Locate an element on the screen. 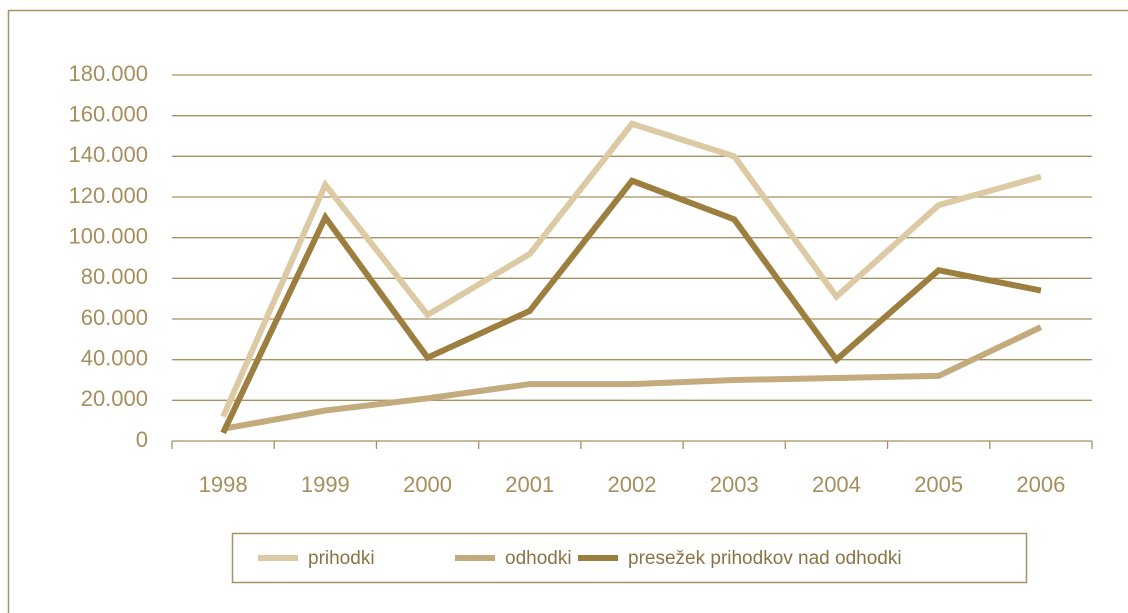 This screenshot has width=1128, height=613. x-tick-label: 1999 is located at coordinates (325, 484).